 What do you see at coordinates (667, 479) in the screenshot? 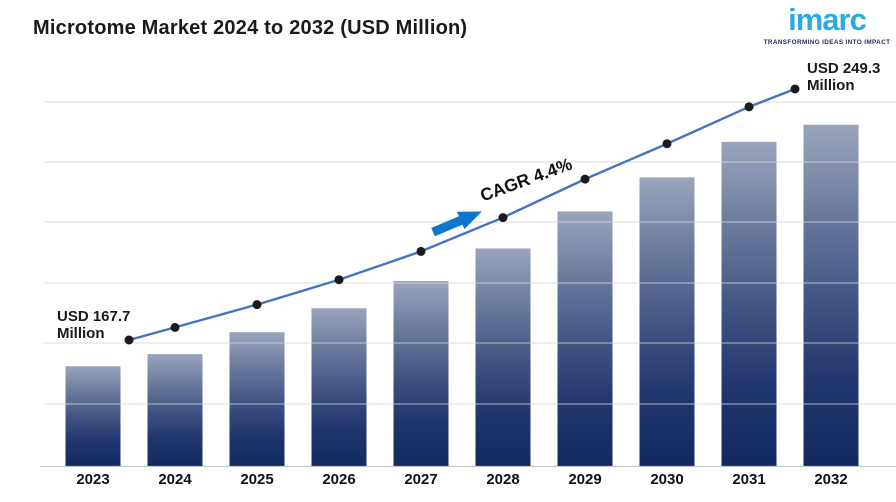
I see `x-axis-label-2030: 2030` at bounding box center [667, 479].